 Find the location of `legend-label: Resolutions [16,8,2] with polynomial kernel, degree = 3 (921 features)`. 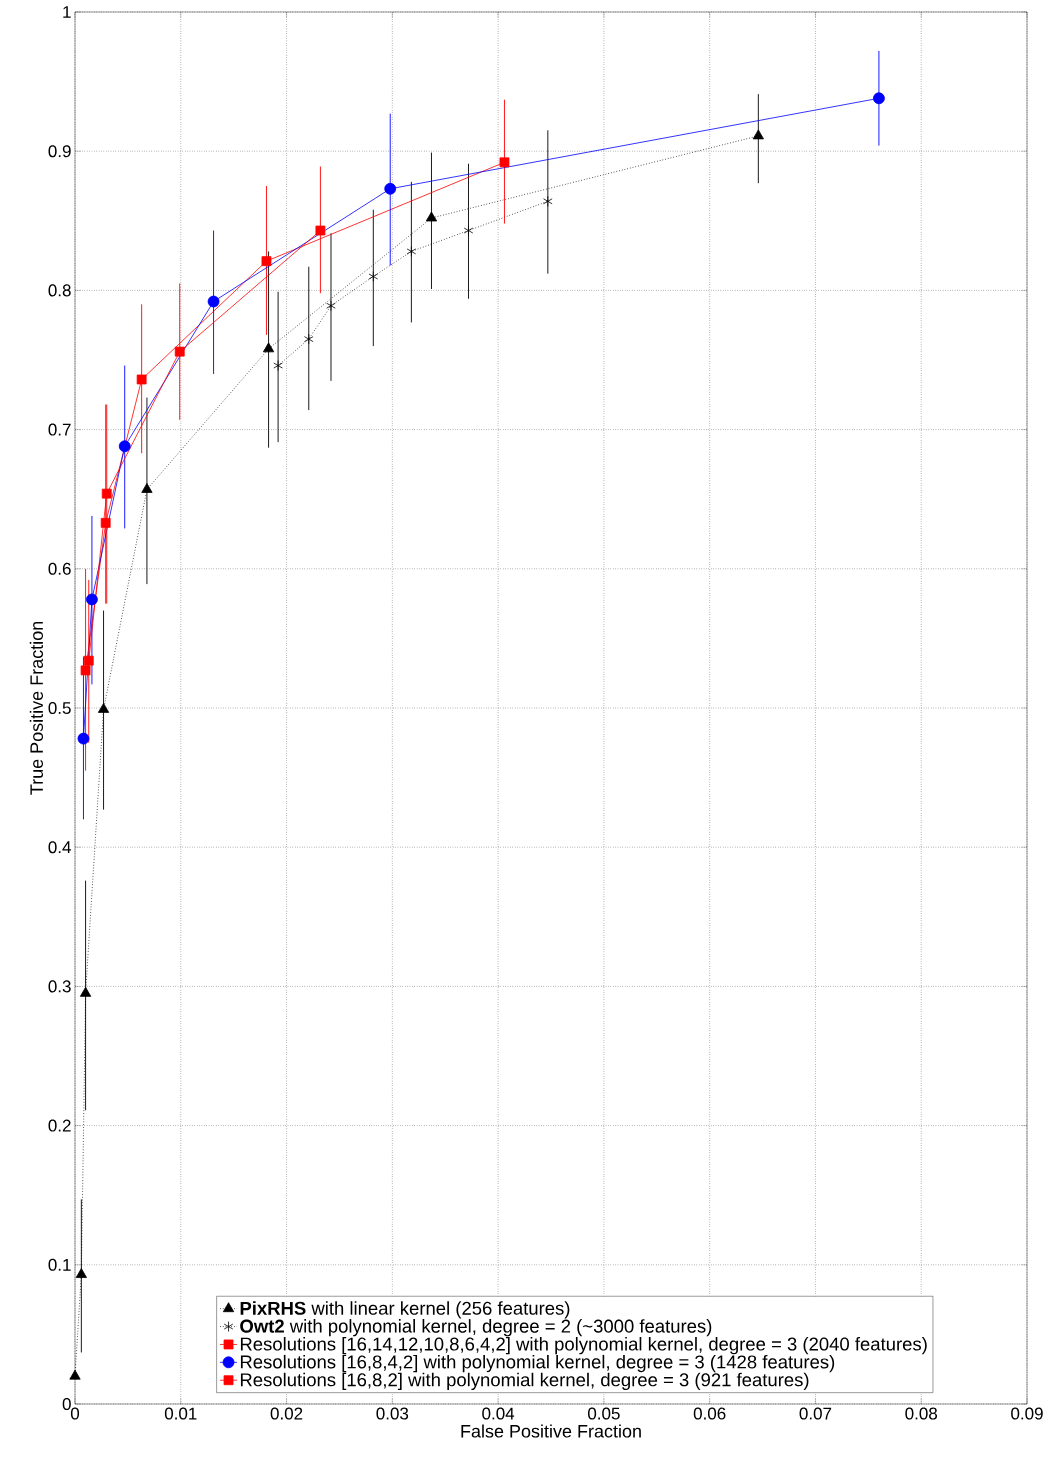

legend-label: Resolutions [16,8,2] with polynomial kernel, degree = 3 (921 features) is located at coordinates (524, 1381).